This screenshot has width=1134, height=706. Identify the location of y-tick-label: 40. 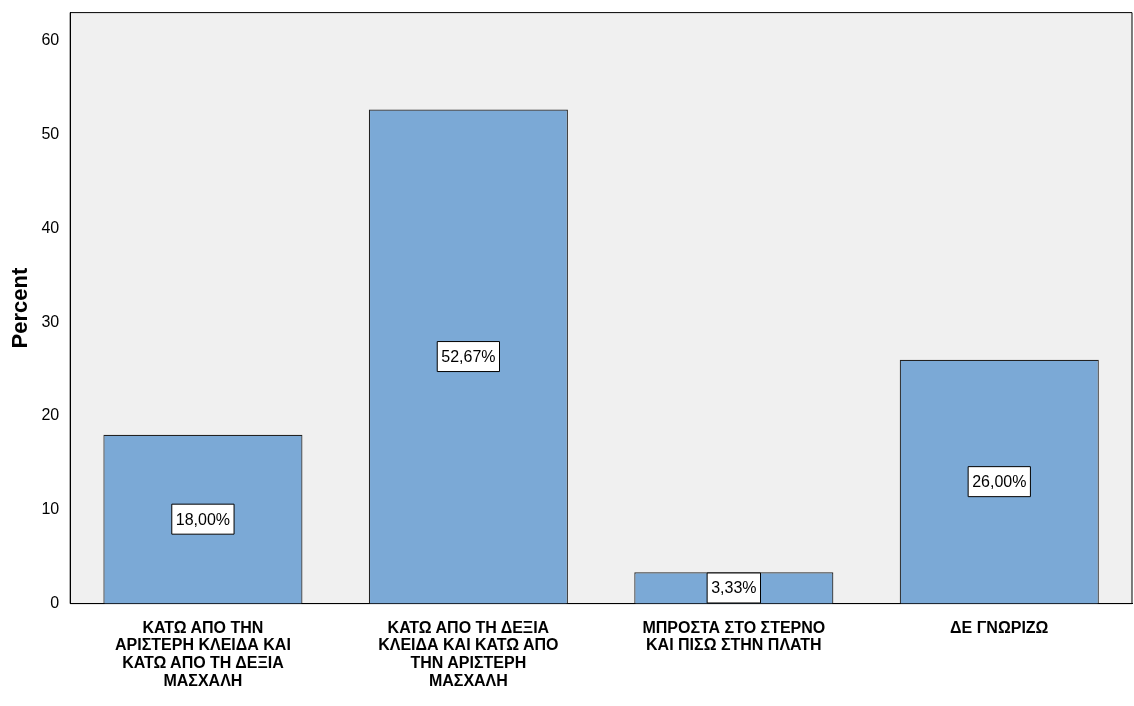
(50, 227).